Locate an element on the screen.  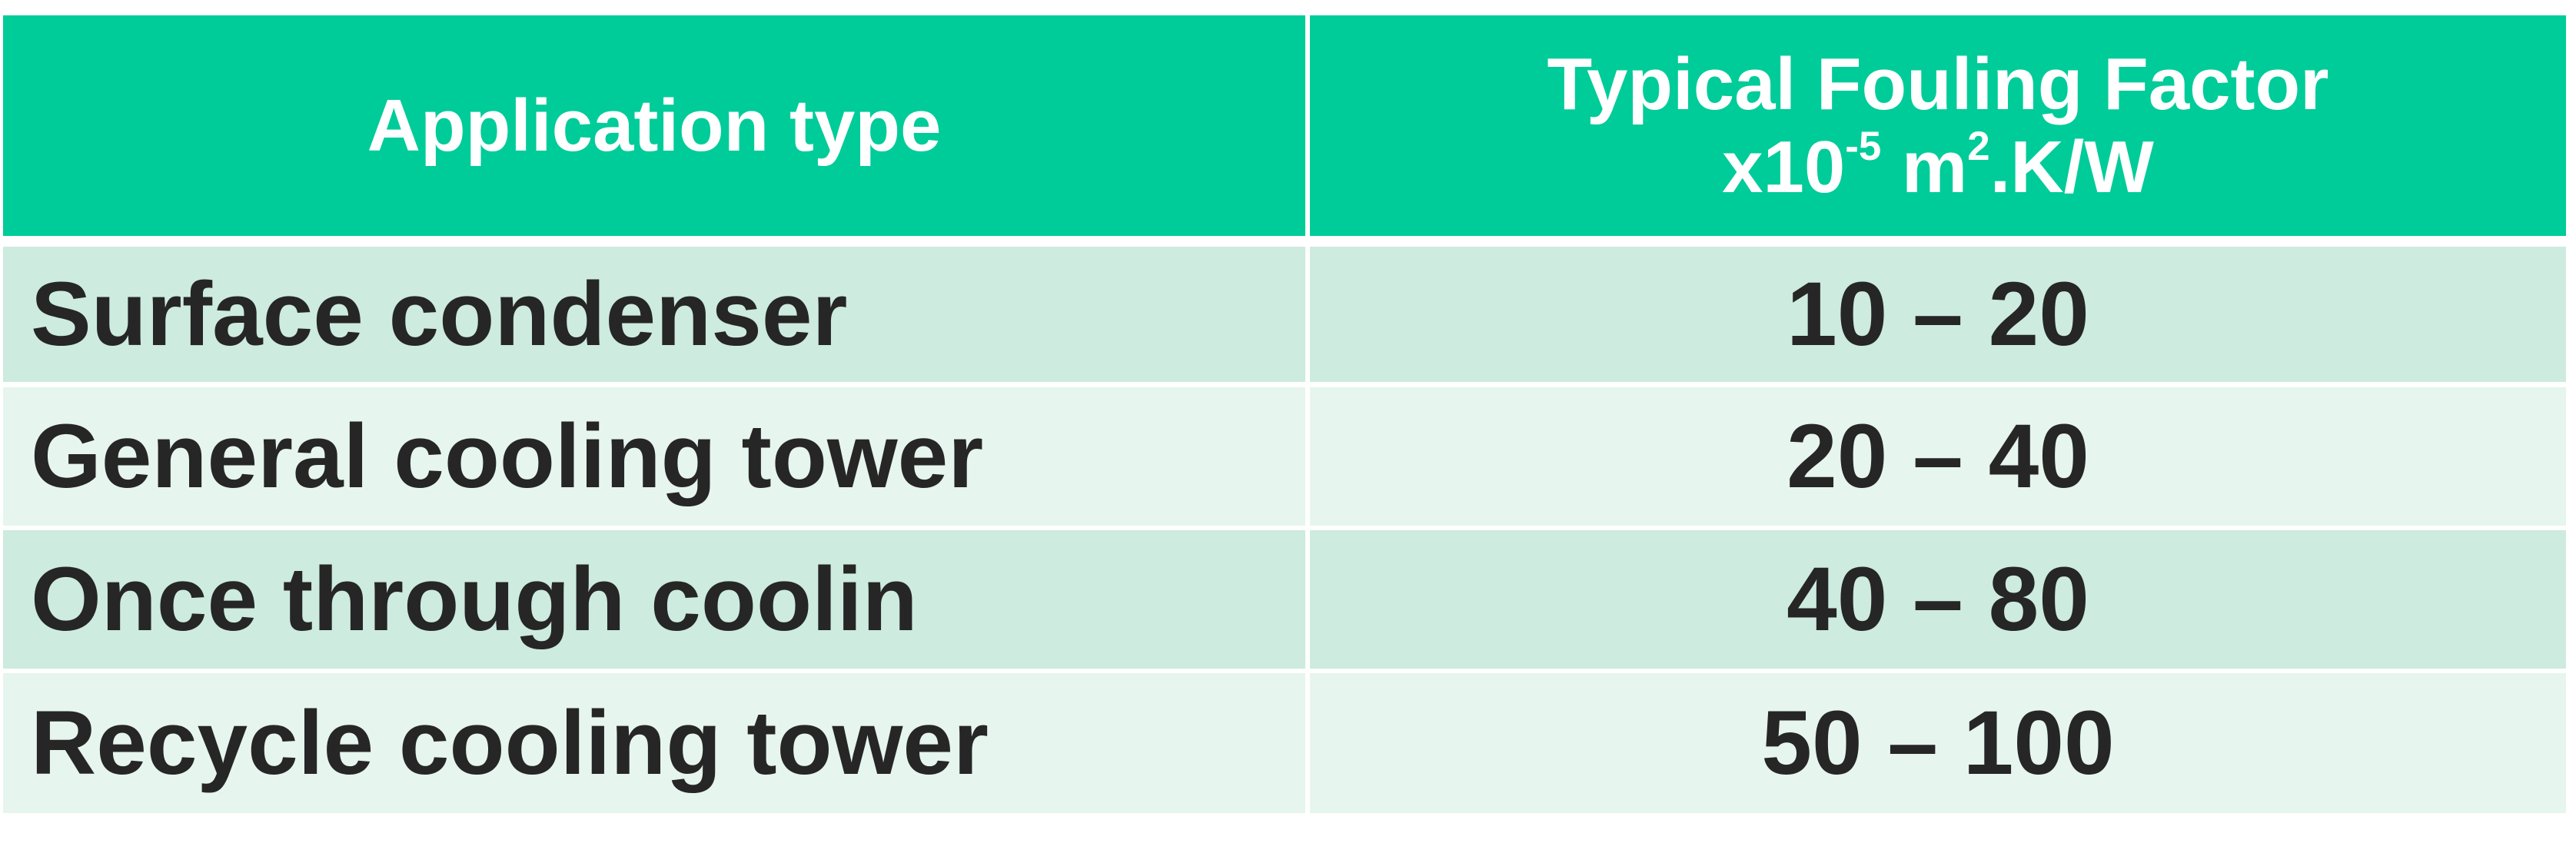
application-cell: Surface condenser is located at coordinates (654, 314).